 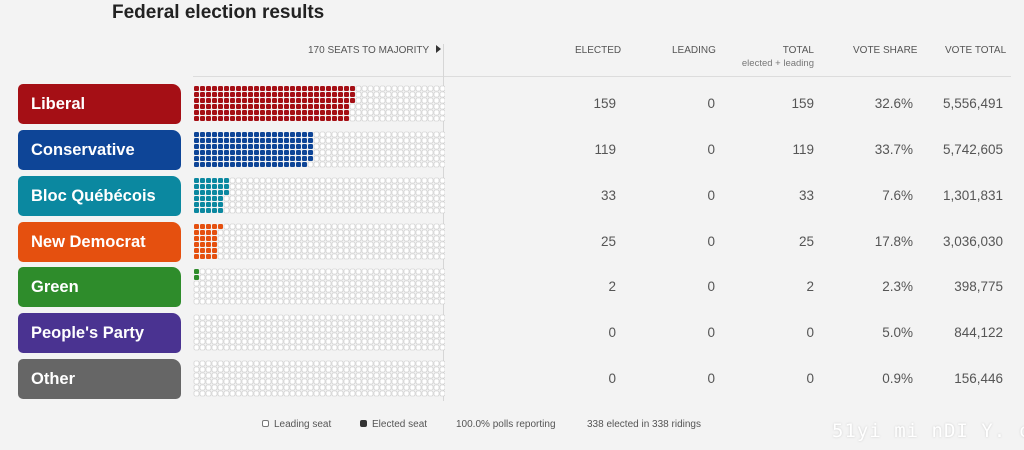 What do you see at coordinates (99, 150) in the screenshot?
I see `party-label-conservative: Conservative` at bounding box center [99, 150].